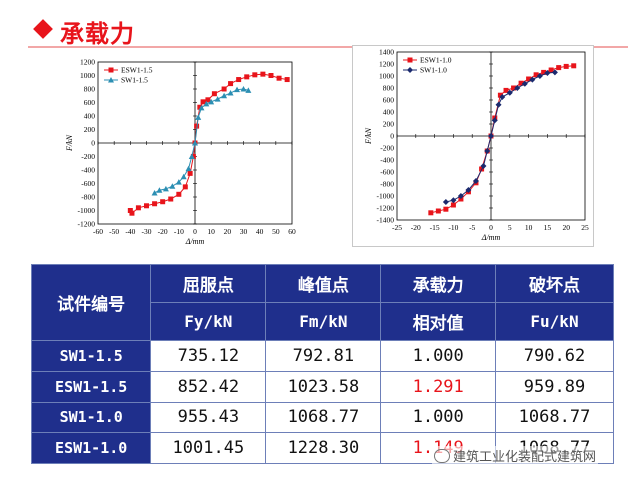 The width and height of the screenshot is (640, 480). What do you see at coordinates (244, 231) in the screenshot?
I see `x-tick-label: 30` at bounding box center [244, 231].